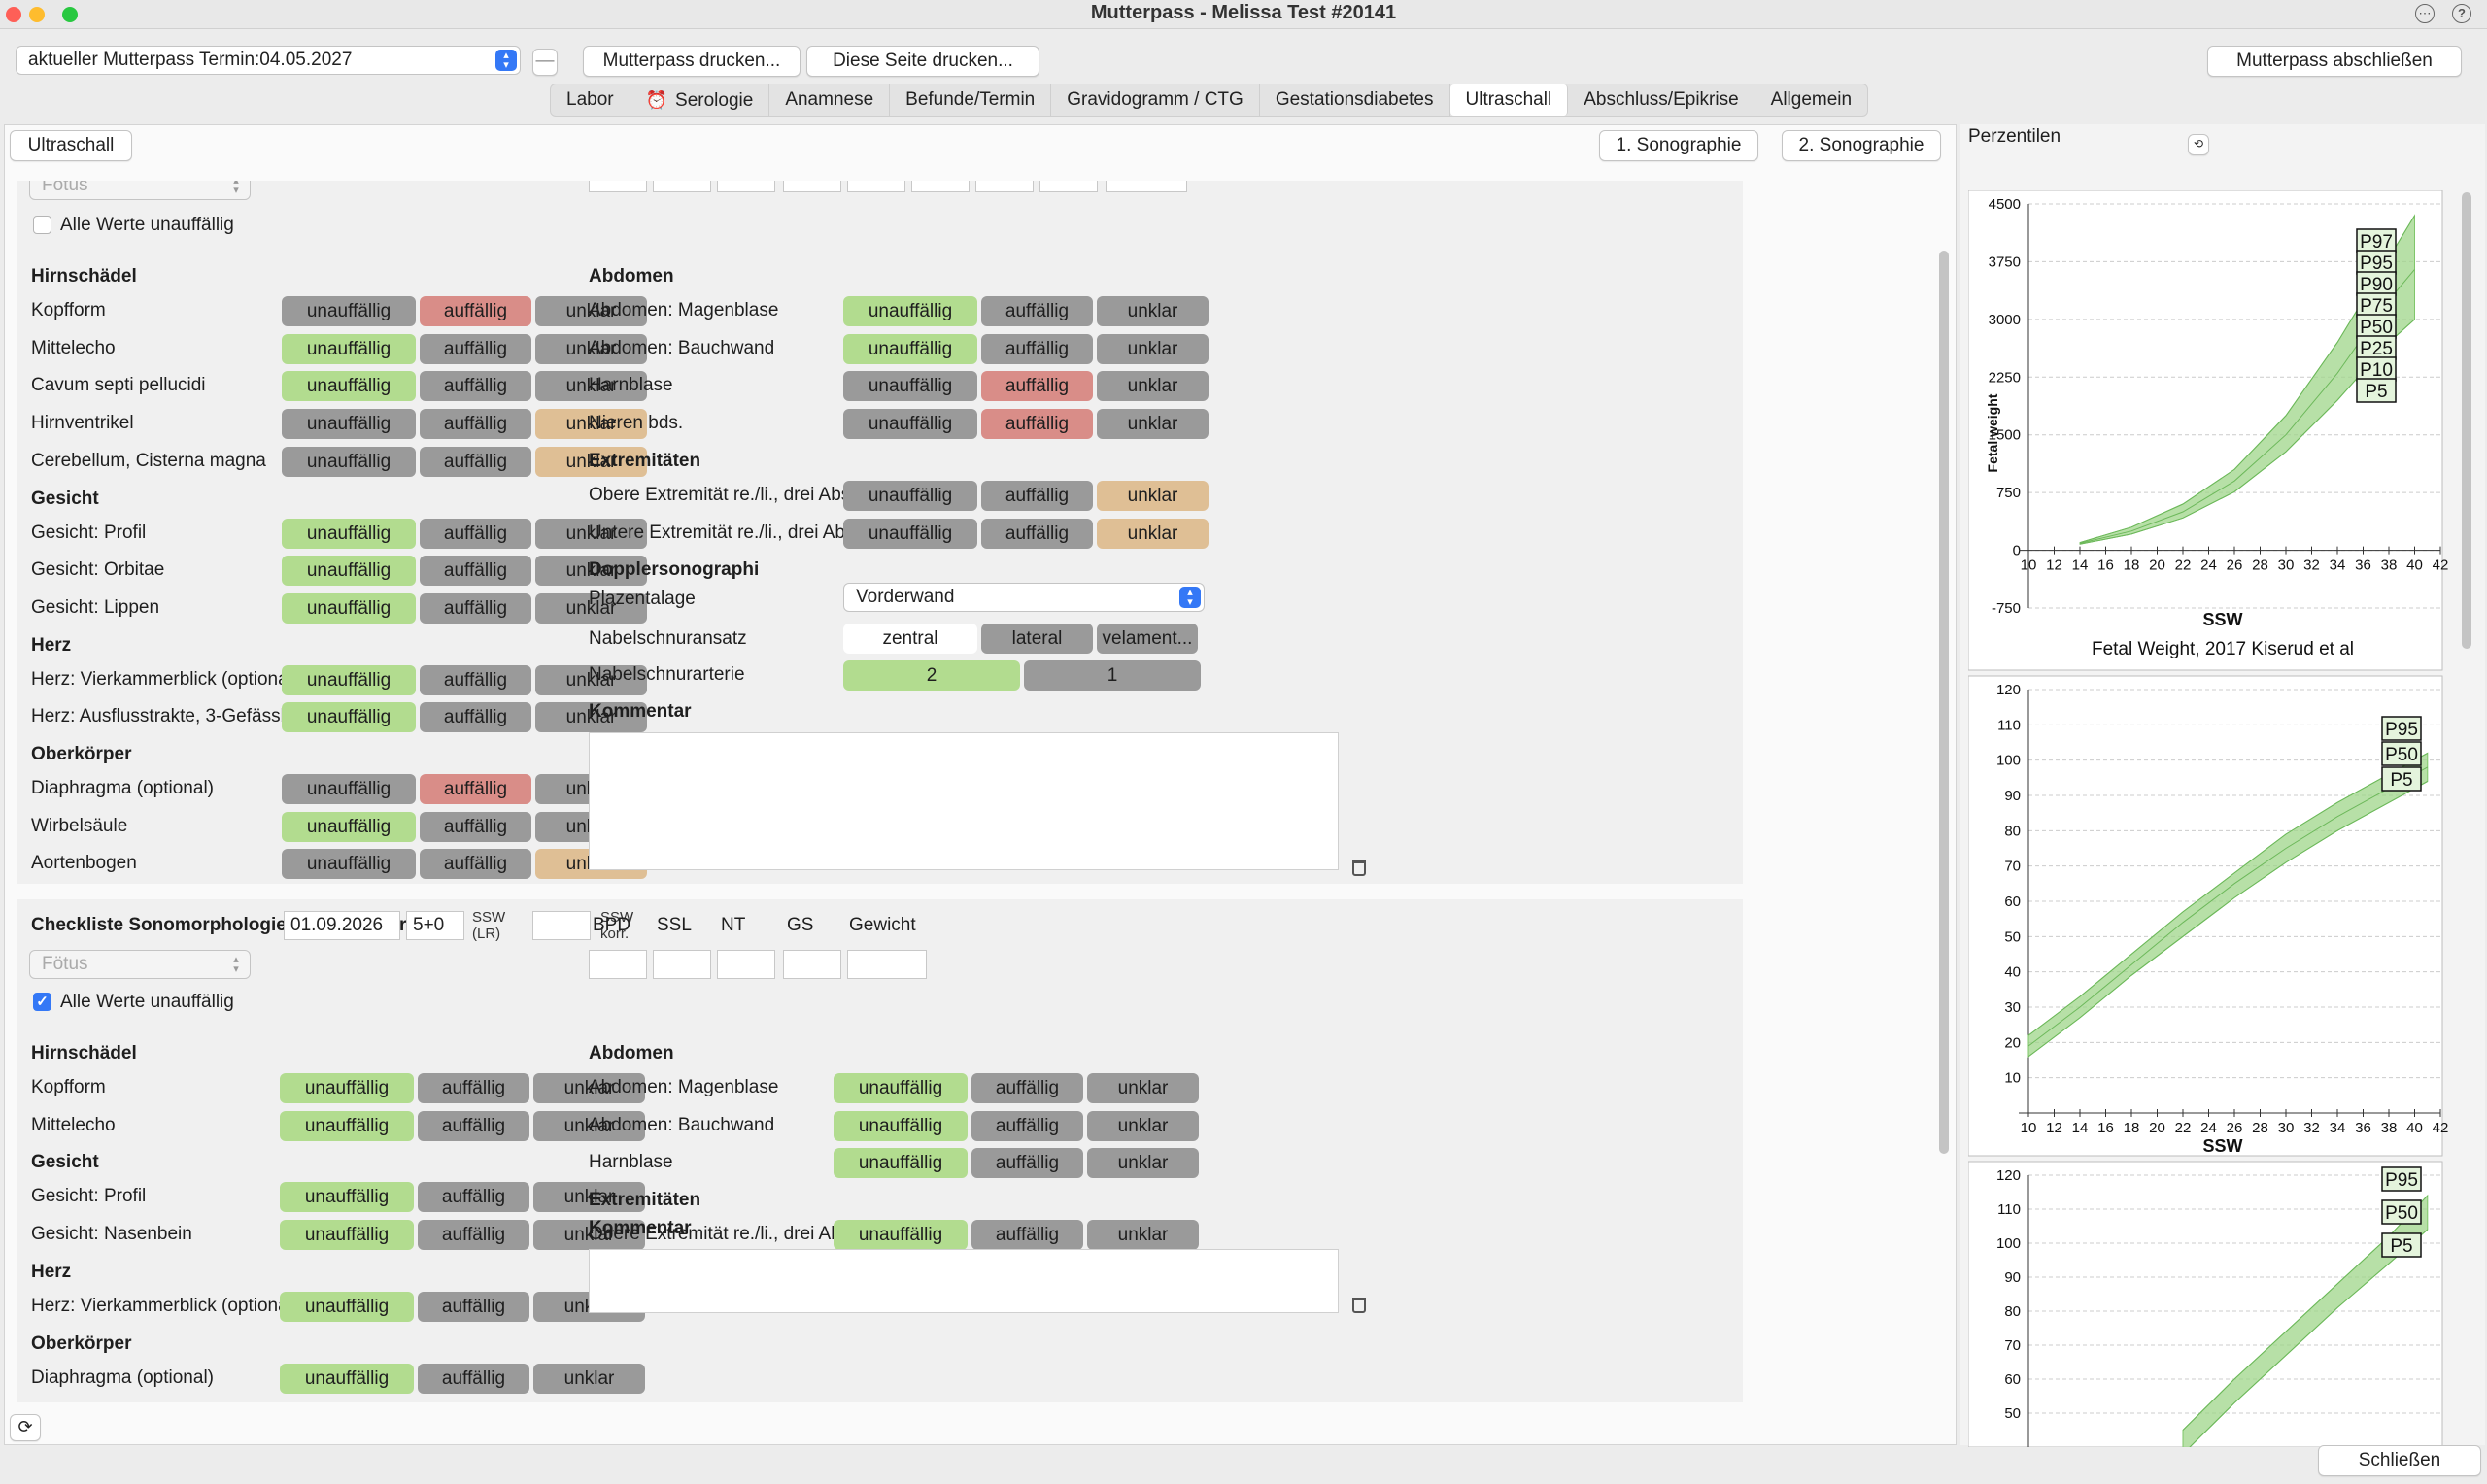 The width and height of the screenshot is (2487, 1484). What do you see at coordinates (1944, 702) in the screenshot?
I see `checklist-scrollbar` at bounding box center [1944, 702].